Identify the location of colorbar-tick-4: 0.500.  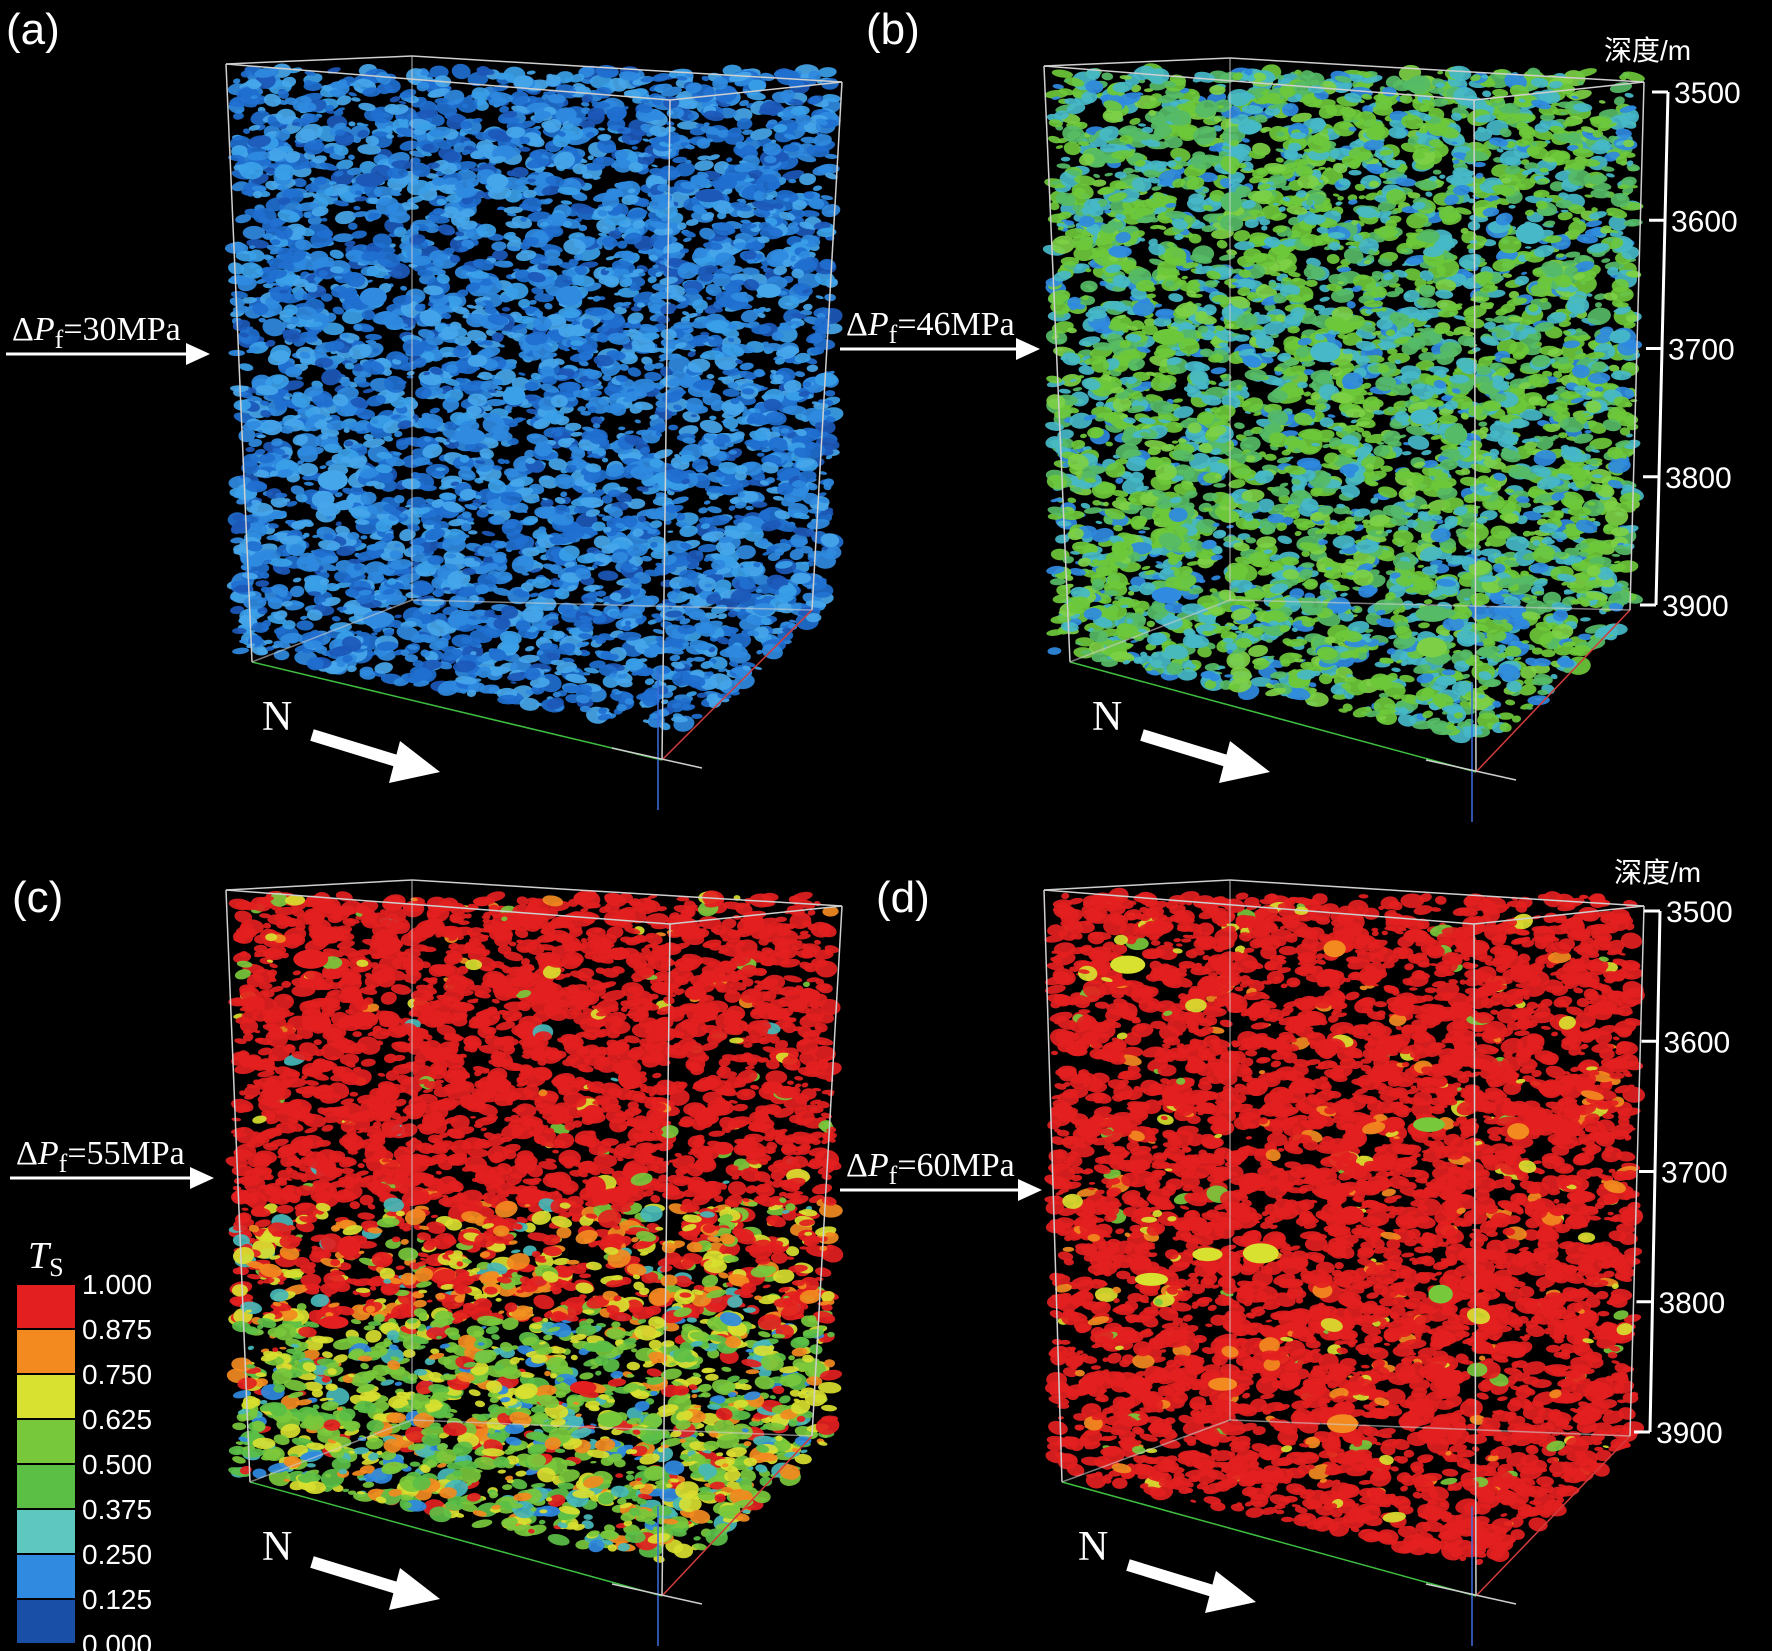
(117, 1464).